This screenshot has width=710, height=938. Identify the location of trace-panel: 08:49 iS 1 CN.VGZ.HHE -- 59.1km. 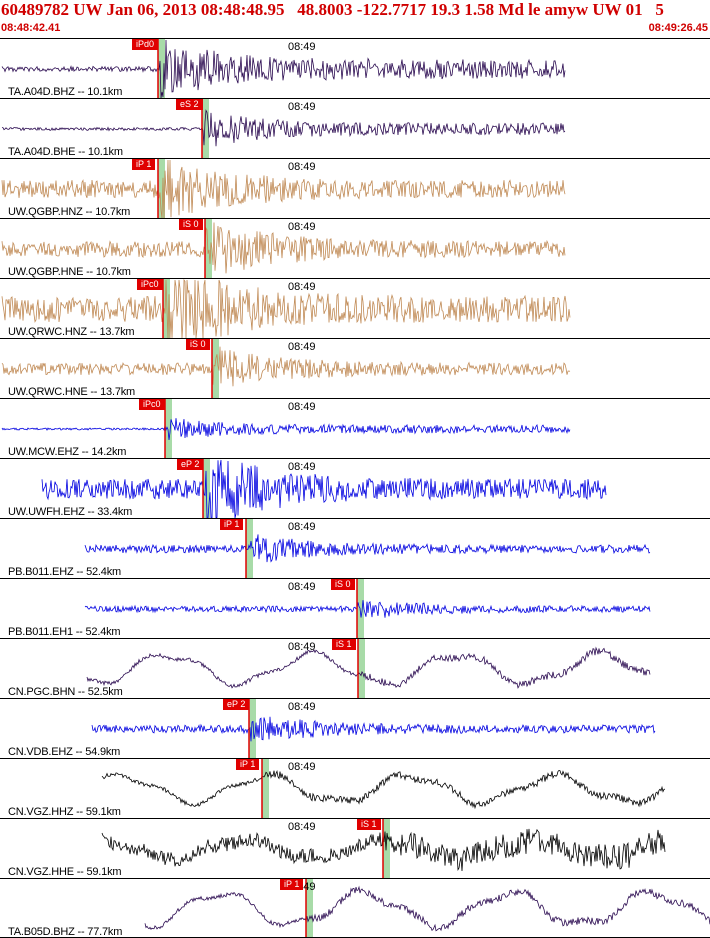
(355, 848).